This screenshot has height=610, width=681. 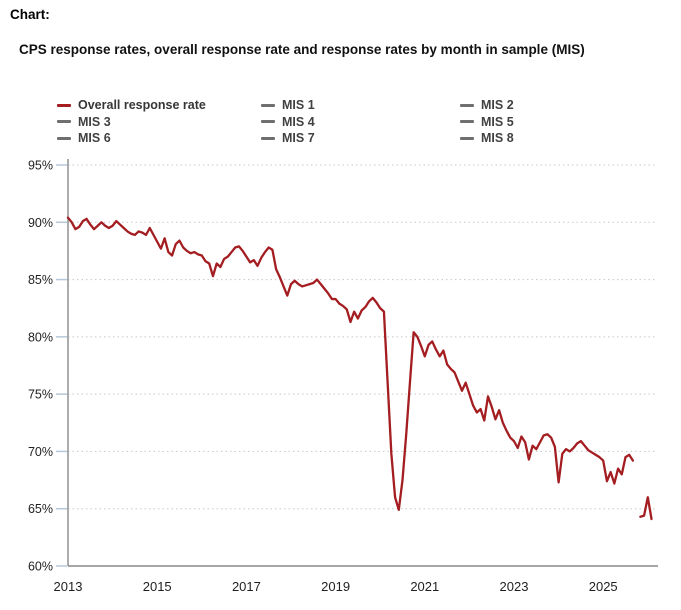 What do you see at coordinates (40, 166) in the screenshot?
I see `y-tick-label: 95%` at bounding box center [40, 166].